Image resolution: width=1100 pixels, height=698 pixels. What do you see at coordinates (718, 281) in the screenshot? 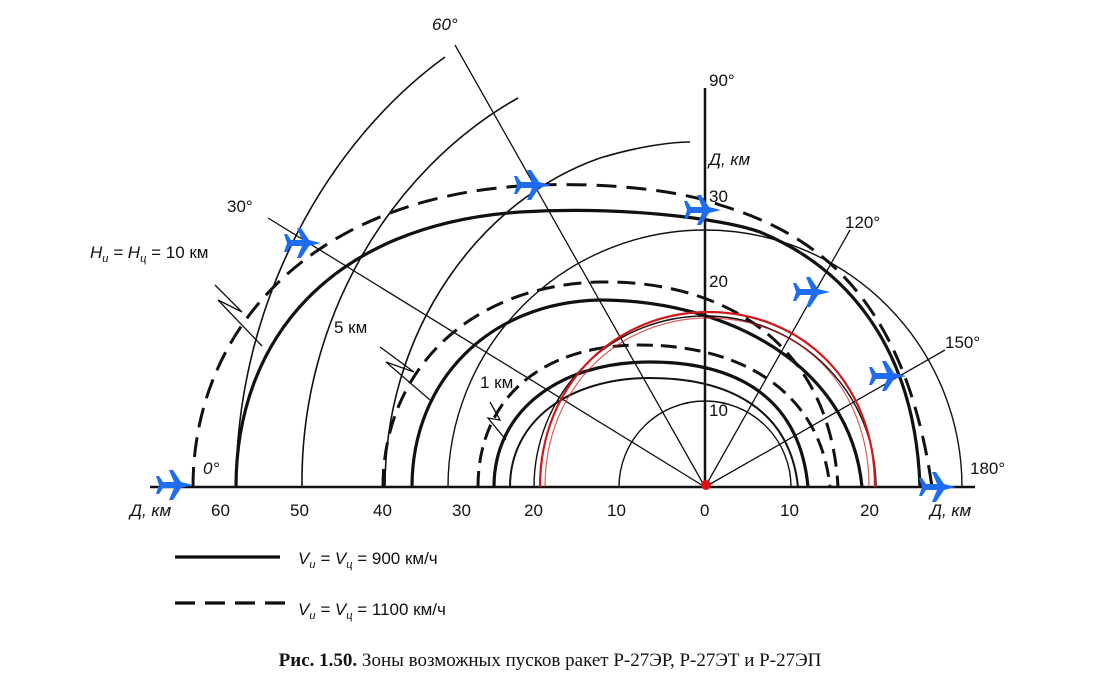
I see `y-tick-20: 20` at bounding box center [718, 281].